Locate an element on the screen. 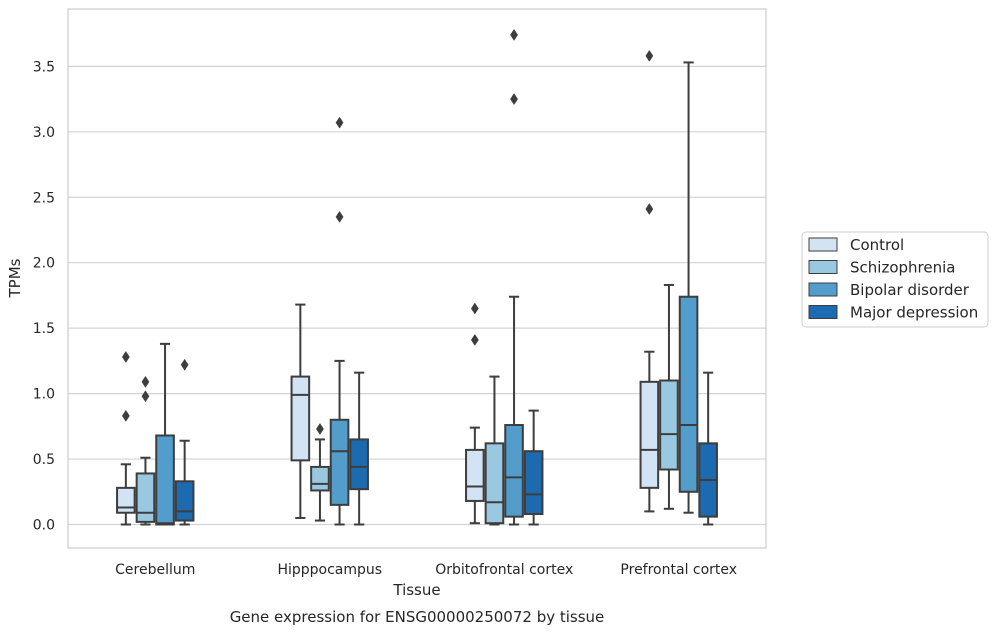  x-tick-label: Hipppocampus is located at coordinates (329, 570).